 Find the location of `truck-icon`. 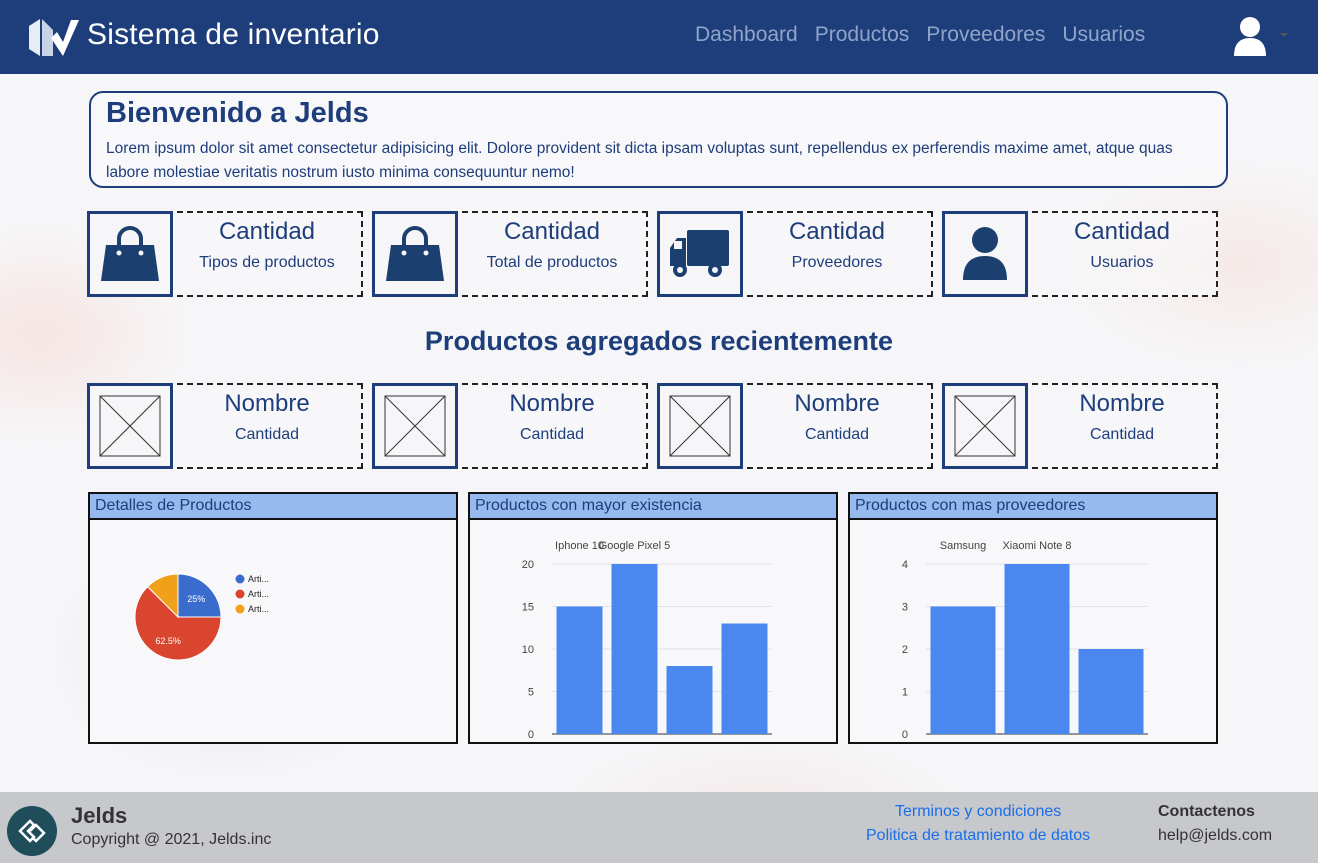

truck-icon is located at coordinates (699, 253).